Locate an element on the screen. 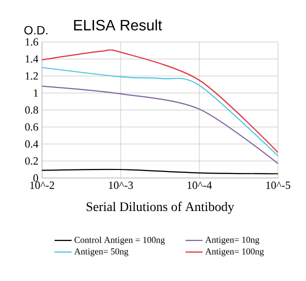  y-axis-title: O.D. is located at coordinates (36, 30).